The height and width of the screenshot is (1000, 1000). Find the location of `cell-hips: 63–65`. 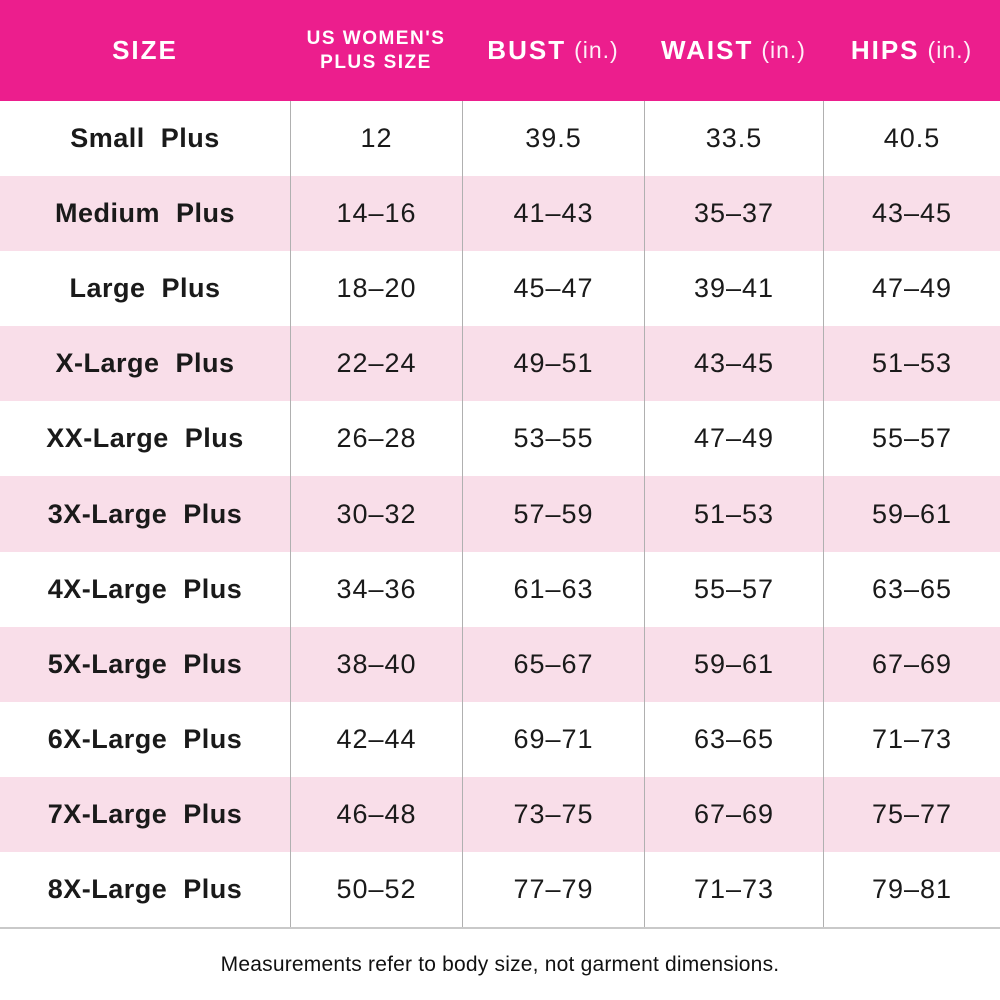

cell-hips: 63–65 is located at coordinates (911, 589).